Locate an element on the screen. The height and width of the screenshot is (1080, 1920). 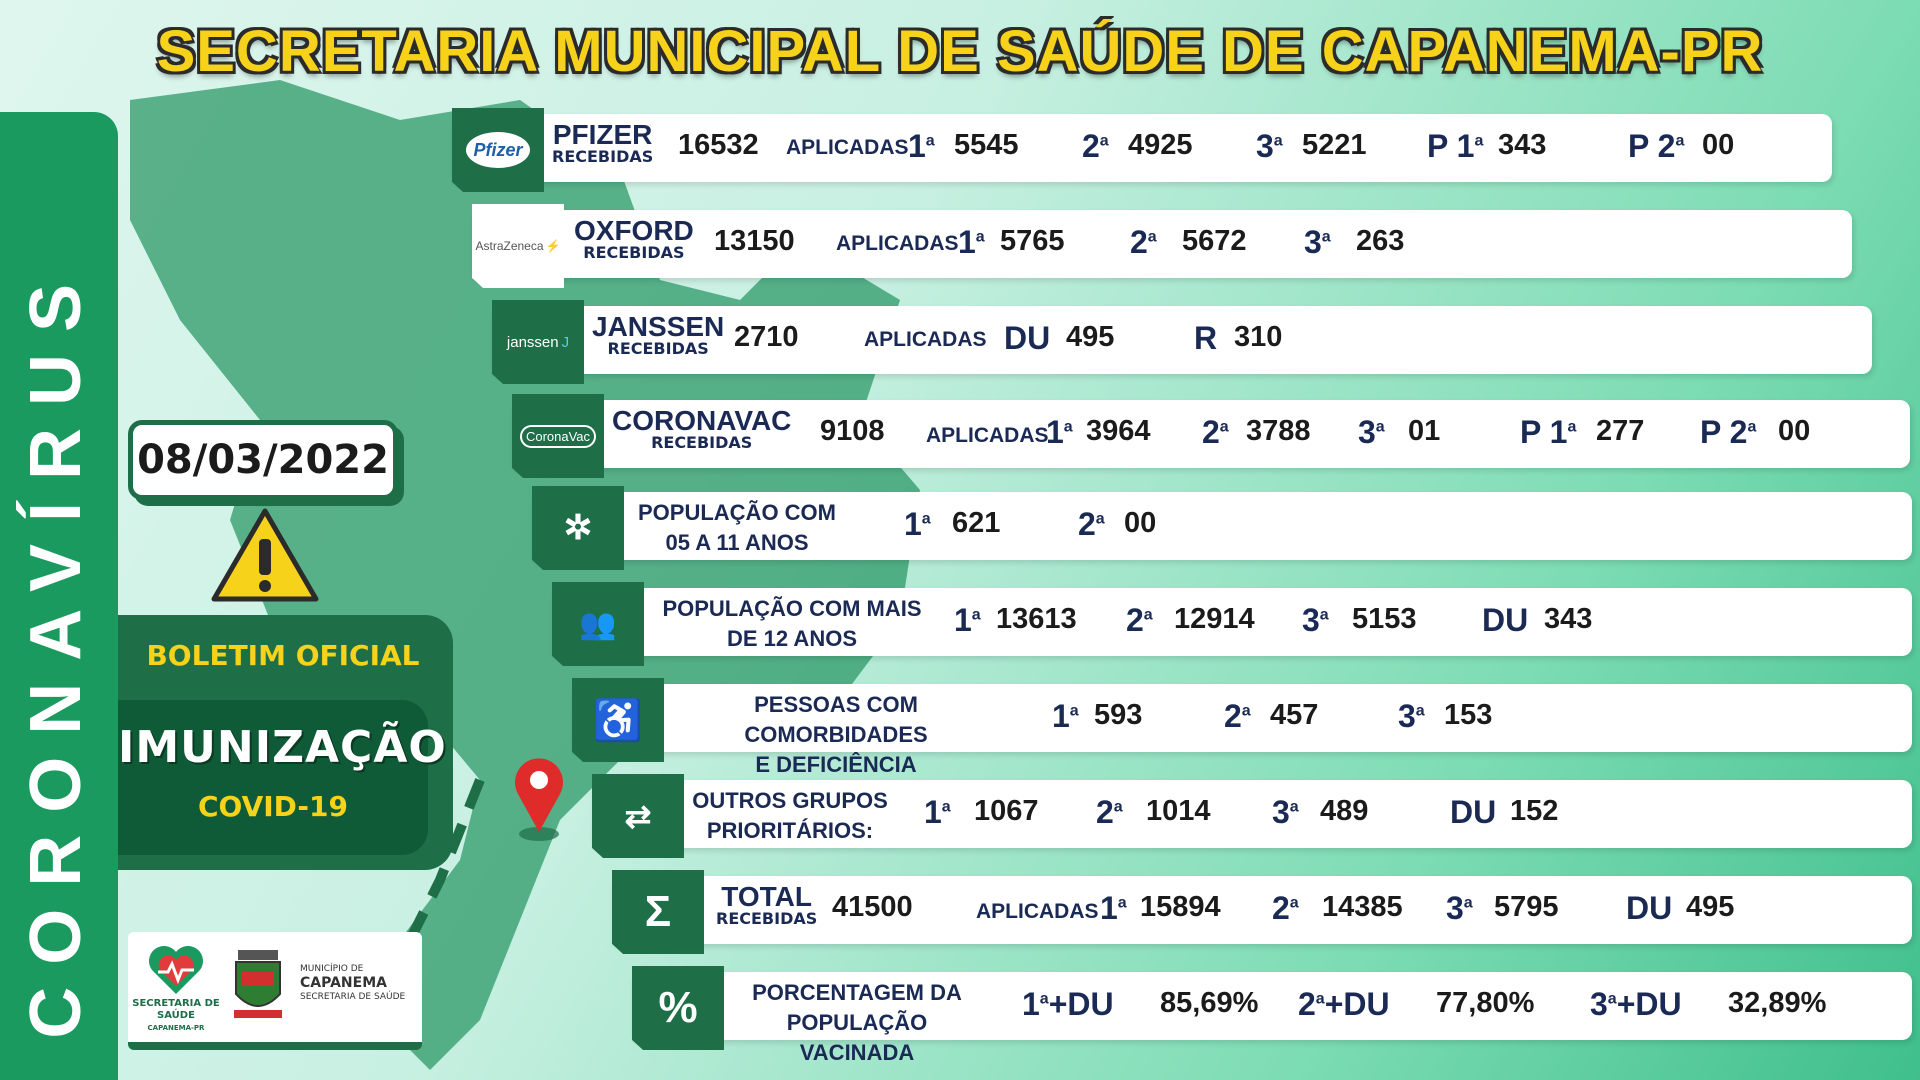
outros-dose1-label: 1a is located at coordinates (937, 812).